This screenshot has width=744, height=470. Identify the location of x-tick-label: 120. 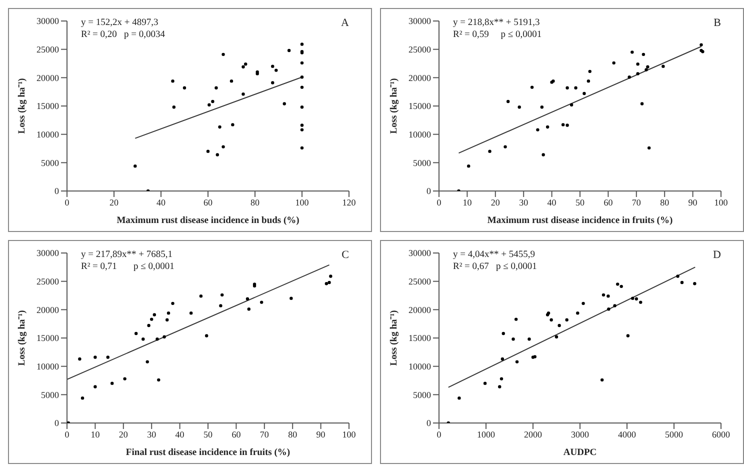
(349, 202).